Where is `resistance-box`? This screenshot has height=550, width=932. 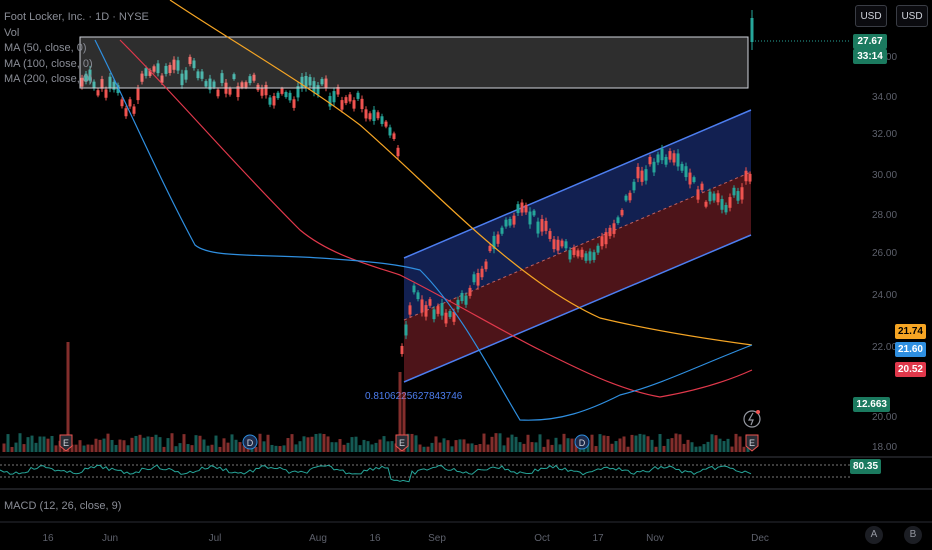 resistance-box is located at coordinates (414, 62).